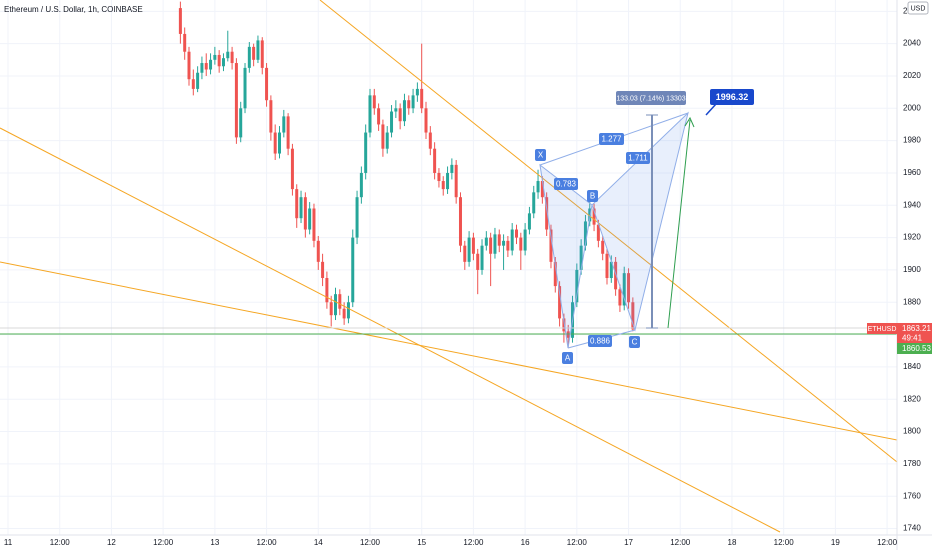 This screenshot has width=932, height=550. I want to click on x-tick-label: 13, so click(214, 542).